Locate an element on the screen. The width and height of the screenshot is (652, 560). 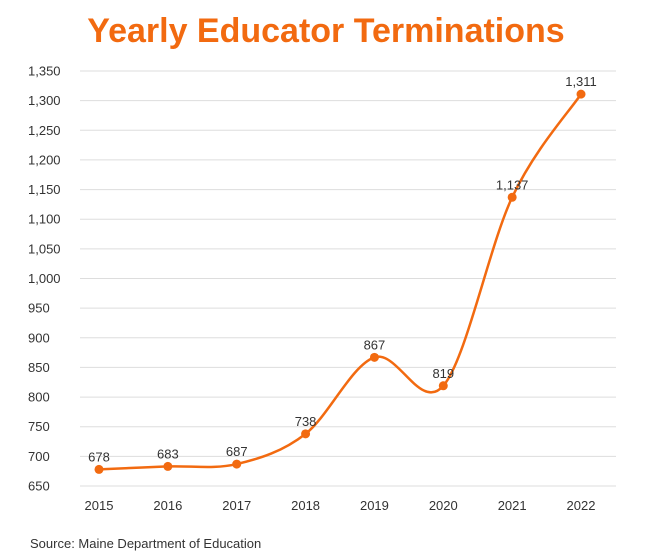
y-tick-label: 1,100 is located at coordinates (44, 219).